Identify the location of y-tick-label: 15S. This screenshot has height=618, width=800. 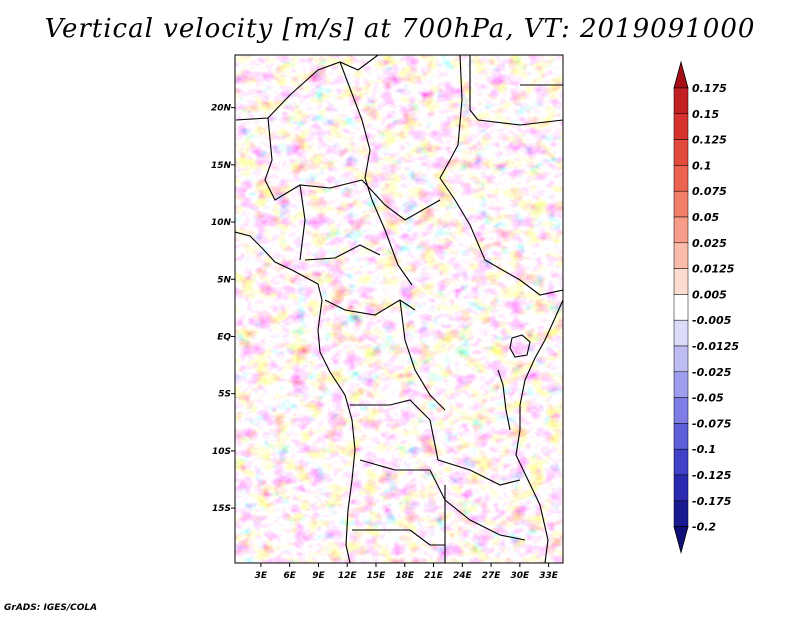
(221, 509).